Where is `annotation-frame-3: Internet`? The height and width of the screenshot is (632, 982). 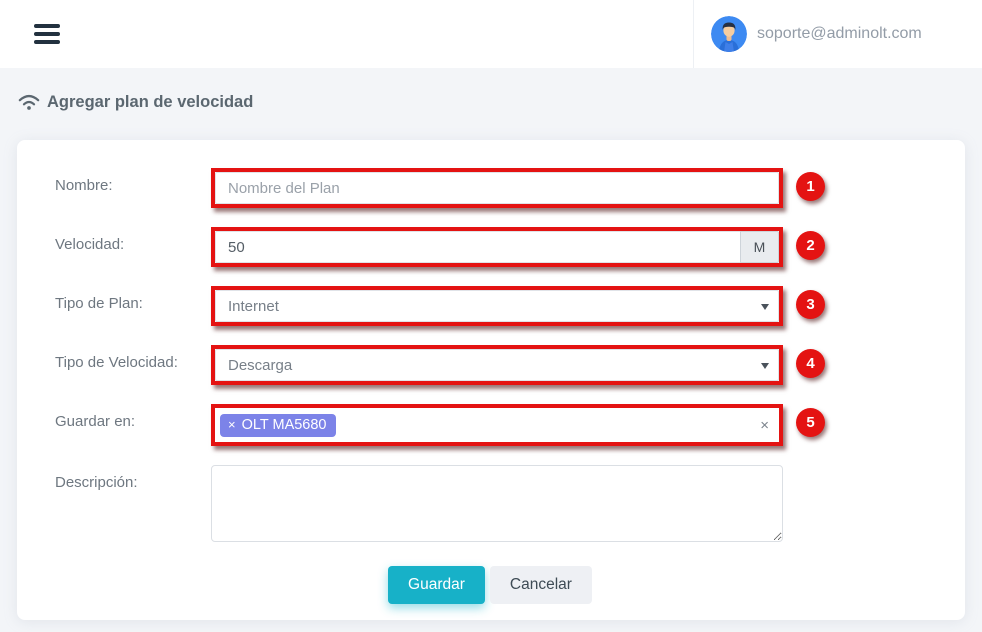 annotation-frame-3: Internet is located at coordinates (497, 306).